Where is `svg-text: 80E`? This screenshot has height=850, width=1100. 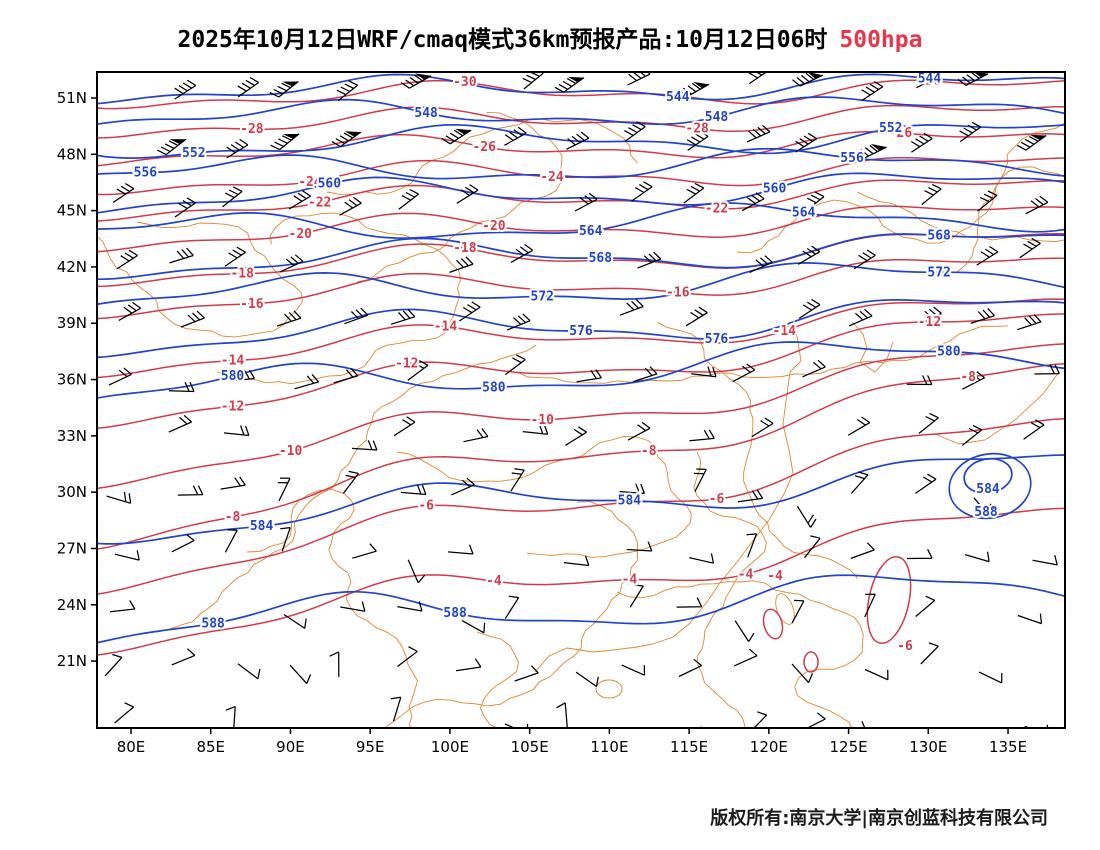 svg-text: 80E is located at coordinates (131, 747).